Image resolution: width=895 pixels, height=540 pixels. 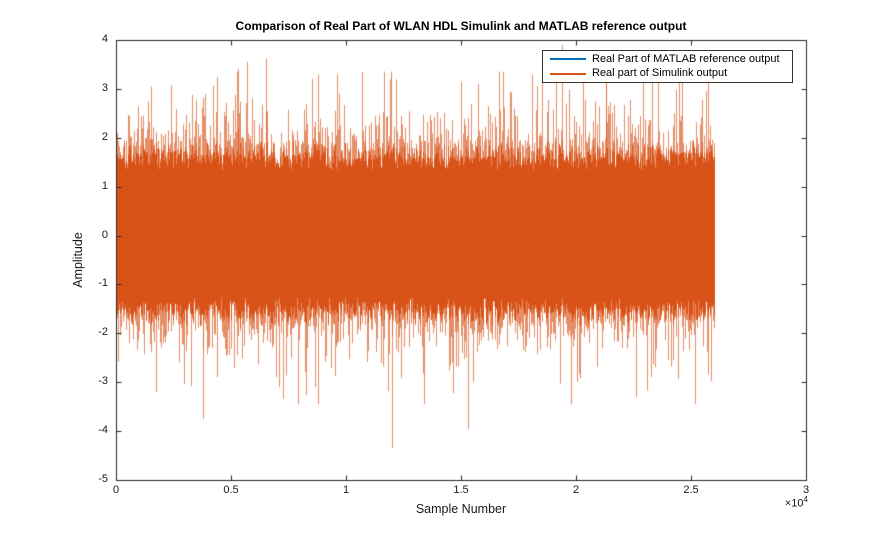 I want to click on x-axis-label: Sample Number, so click(x=461, y=509).